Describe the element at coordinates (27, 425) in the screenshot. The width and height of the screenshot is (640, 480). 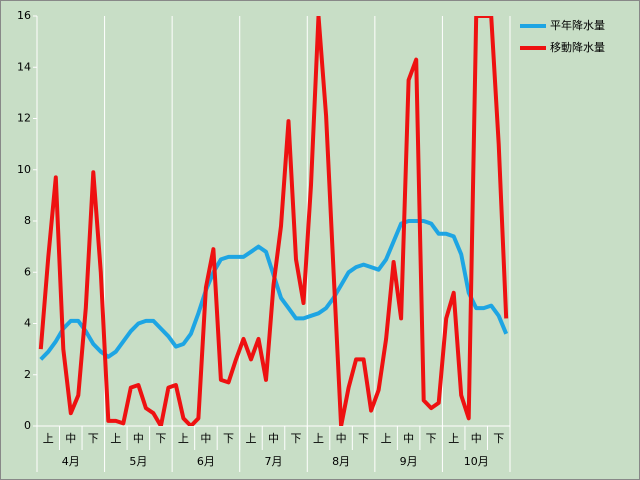
I see `y-tick-label: 0` at that location.